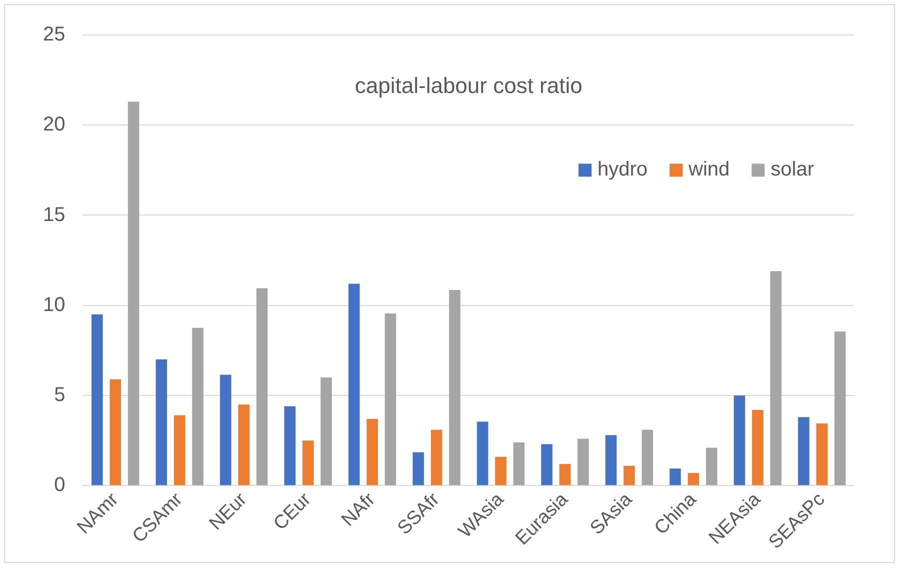 This screenshot has height=569, width=901. I want to click on legend-label: solar, so click(792, 169).